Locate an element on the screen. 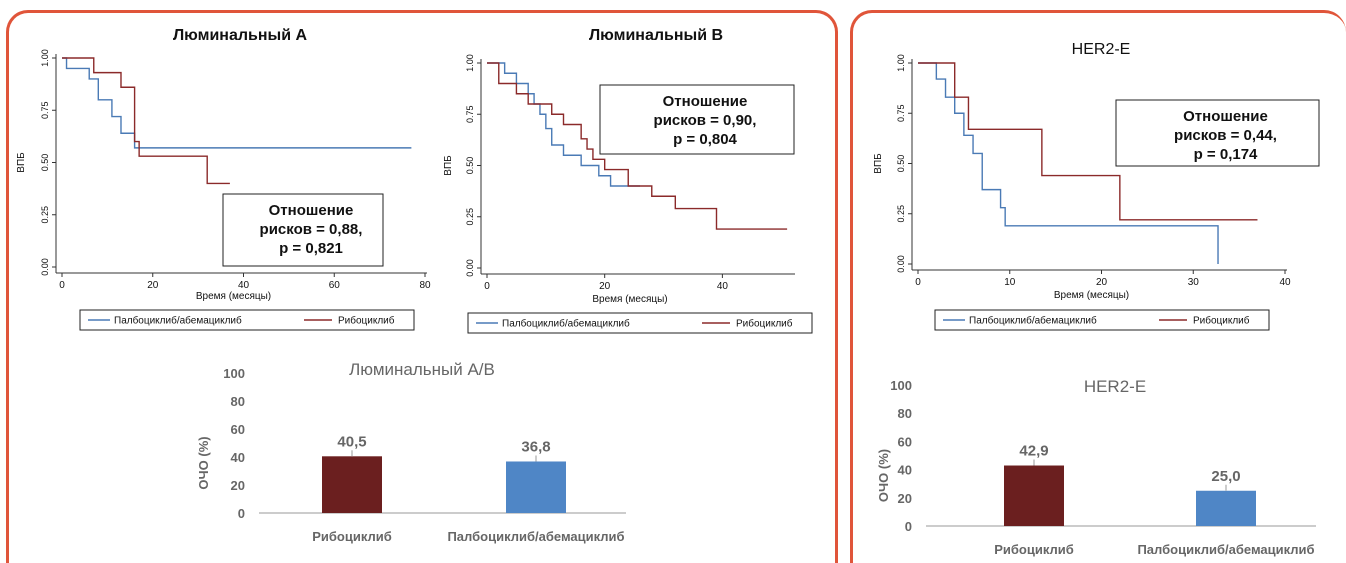  hazard-ratio-text: p = 0,804 is located at coordinates (705, 139).